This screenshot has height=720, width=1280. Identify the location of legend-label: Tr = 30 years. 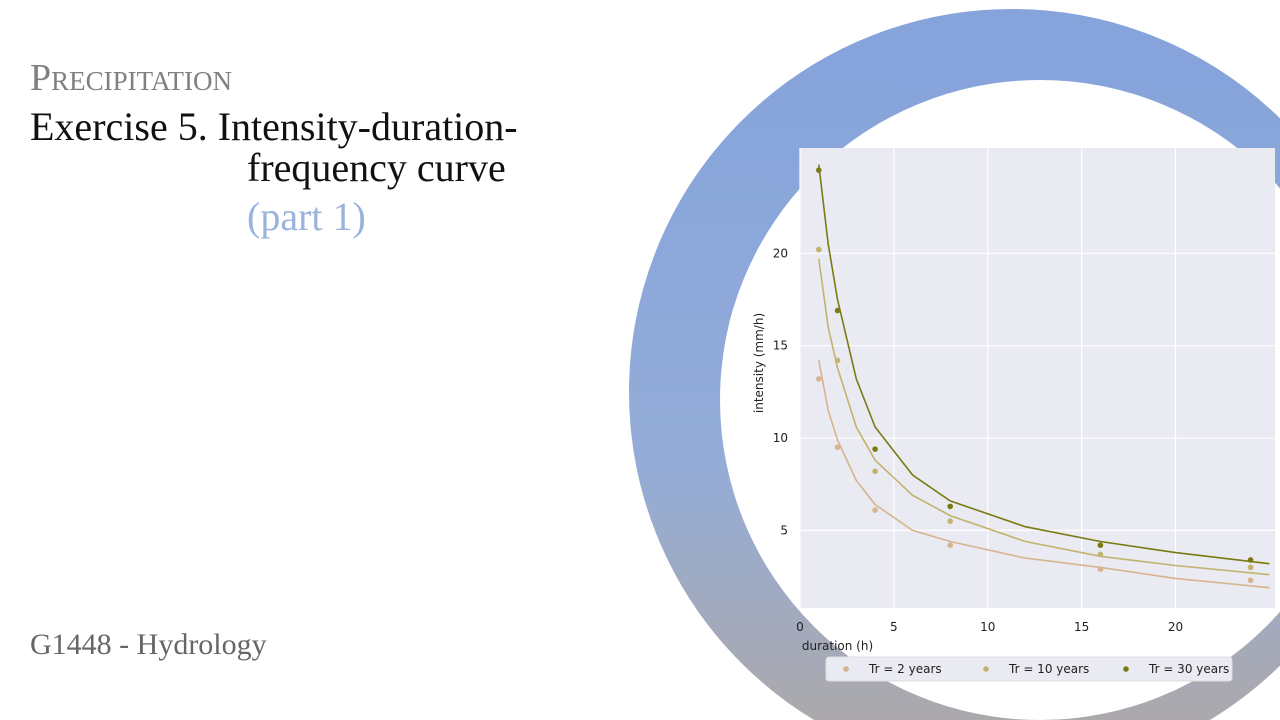
(1188, 669).